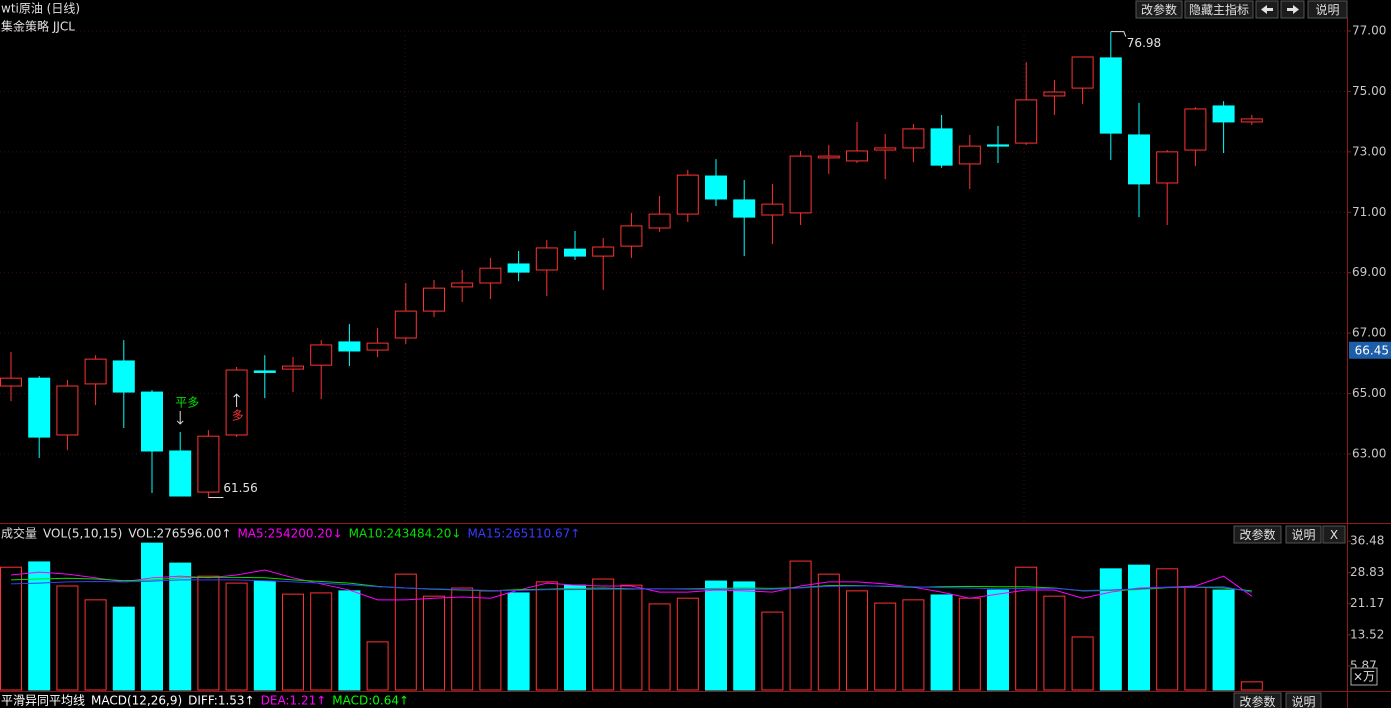 The width and height of the screenshot is (1391, 708). I want to click on legend-item: MA15:265110.67↑, so click(523, 534).